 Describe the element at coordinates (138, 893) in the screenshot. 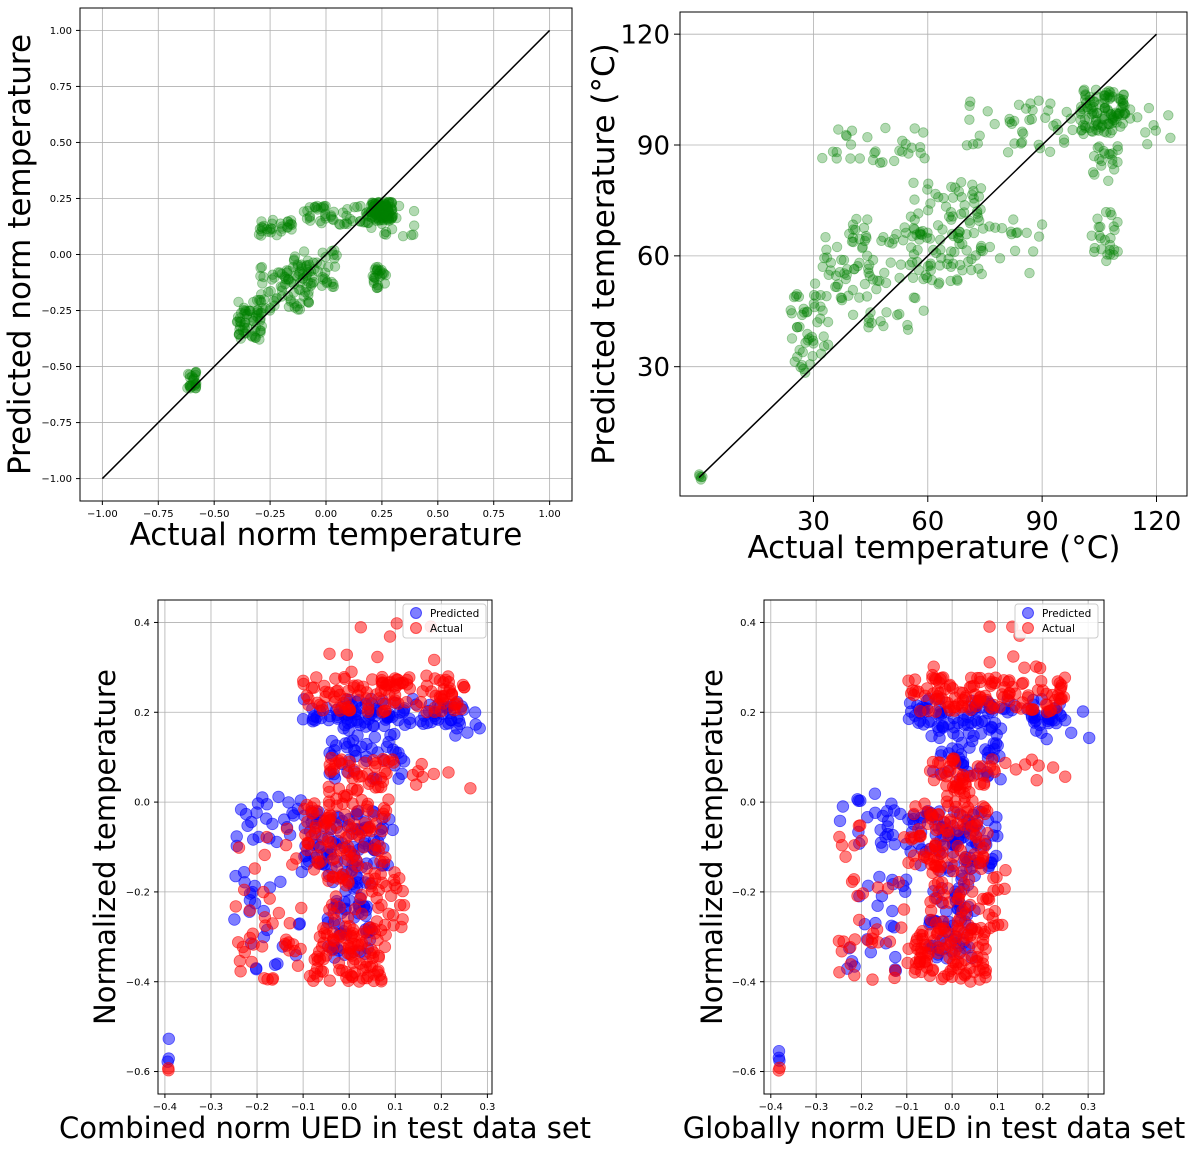

I see `y-tick-label: −0.2` at that location.